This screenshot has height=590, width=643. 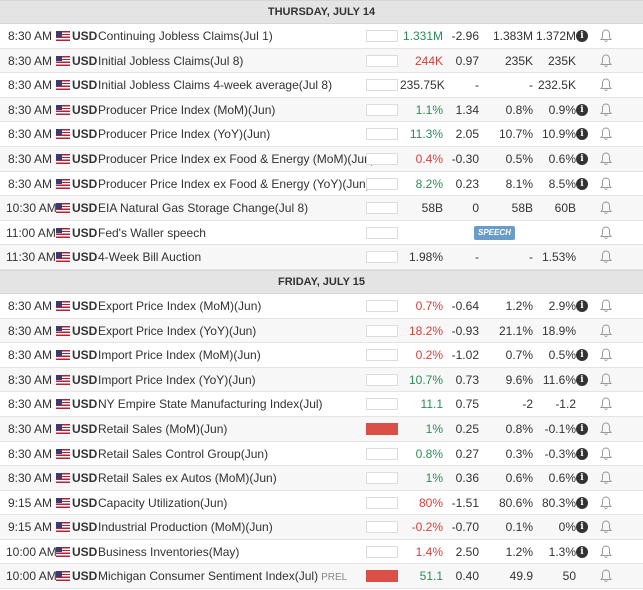 I want to click on event-name: Fed's Waller speech, so click(x=152, y=233).